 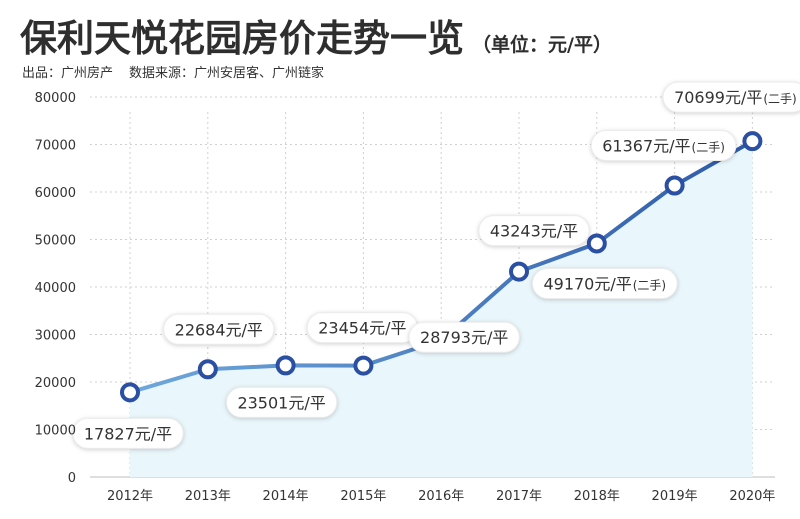 I want to click on y-tick-label: 80000, so click(x=55, y=98).